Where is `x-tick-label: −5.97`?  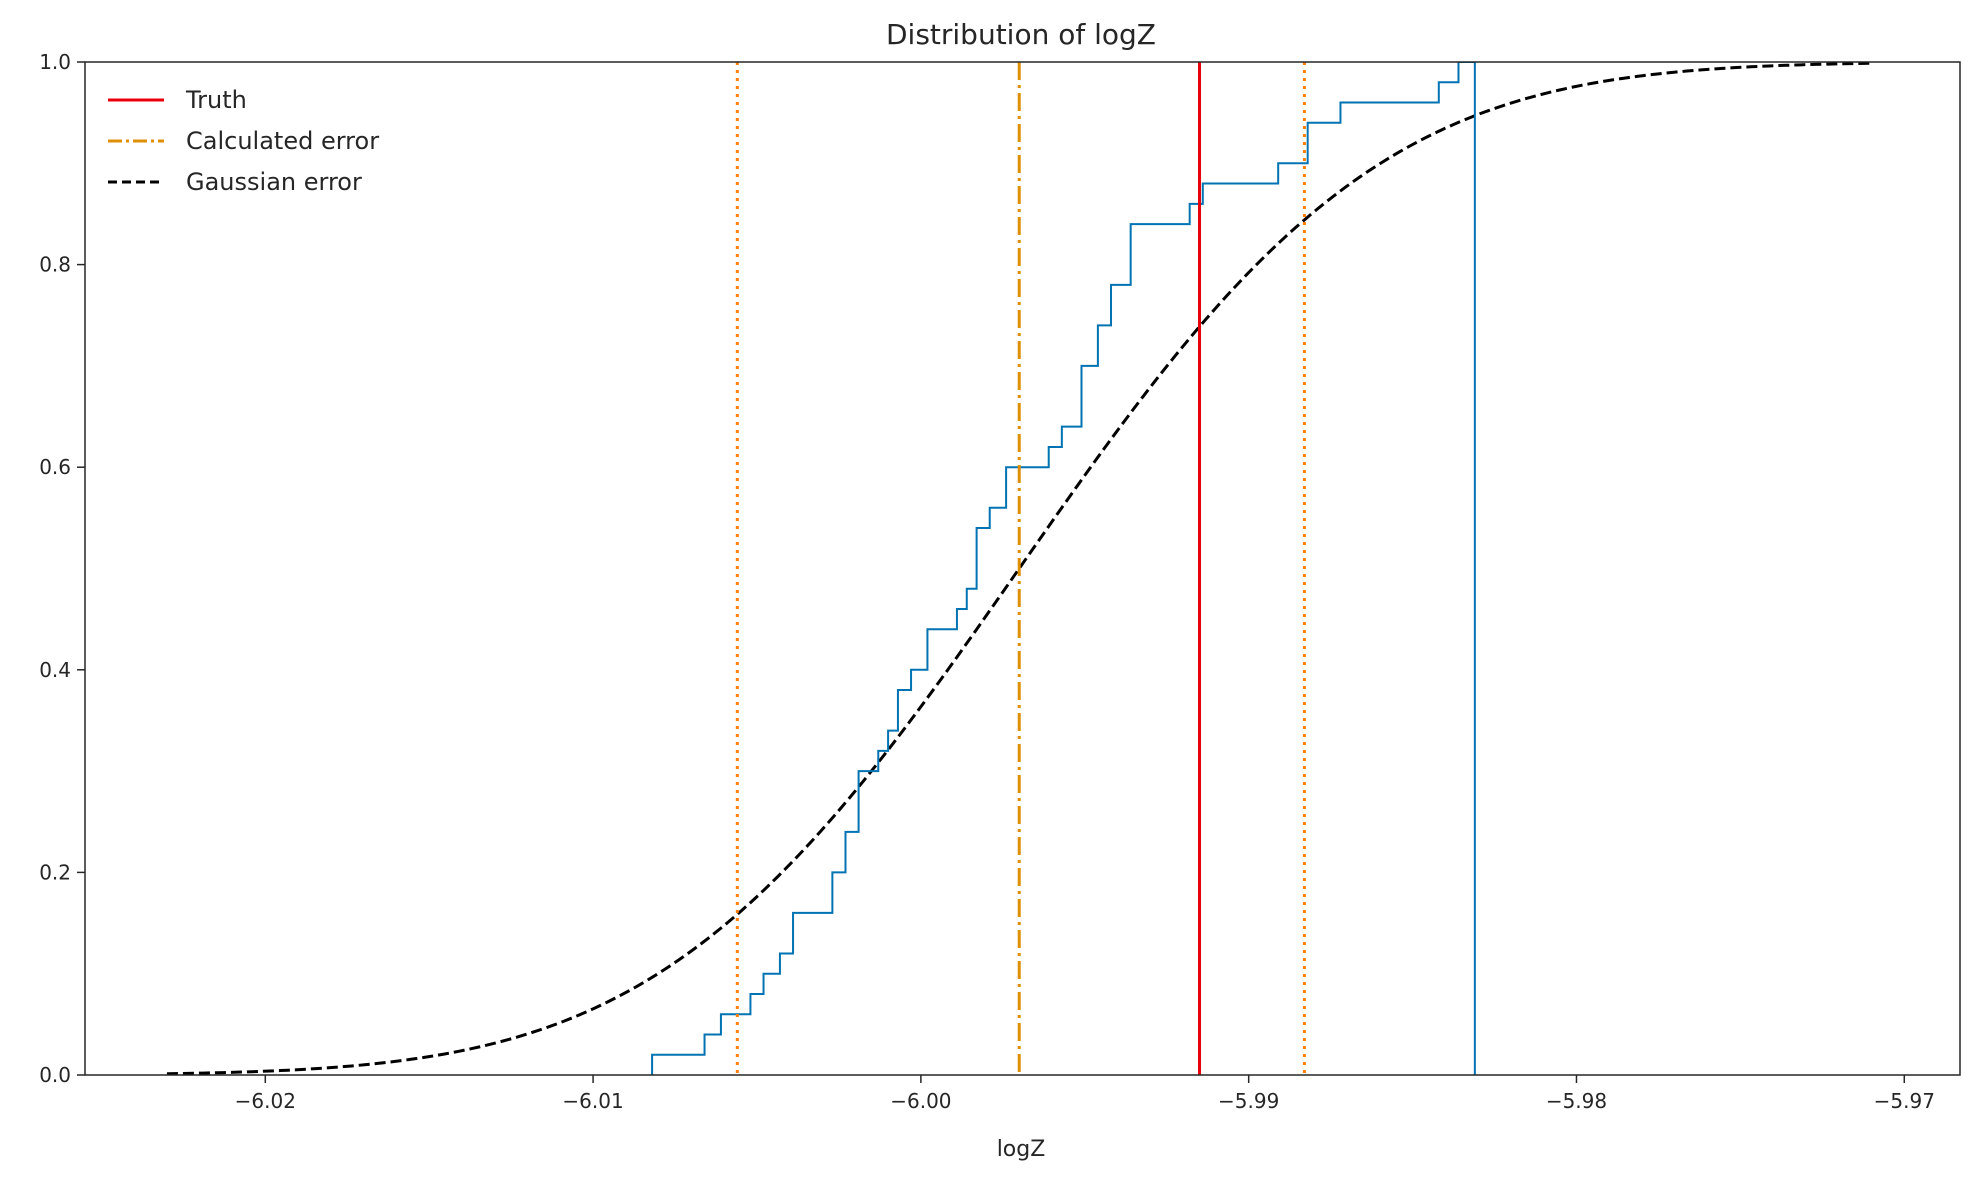
x-tick-label: −5.97 is located at coordinates (1904, 1101).